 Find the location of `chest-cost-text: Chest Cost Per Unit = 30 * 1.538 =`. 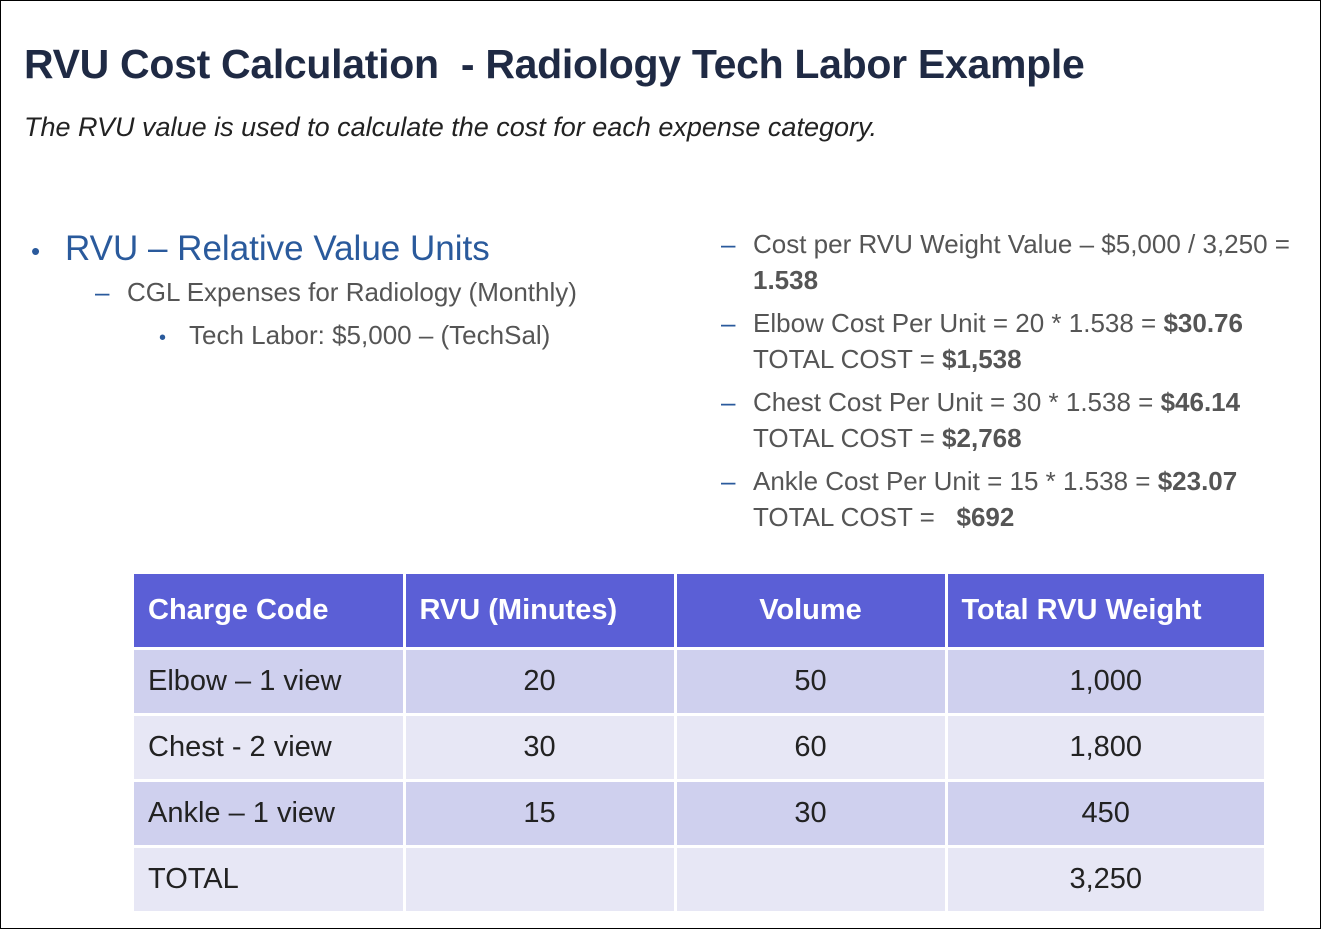

chest-cost-text: Chest Cost Per Unit = 30 * 1.538 = is located at coordinates (957, 402).